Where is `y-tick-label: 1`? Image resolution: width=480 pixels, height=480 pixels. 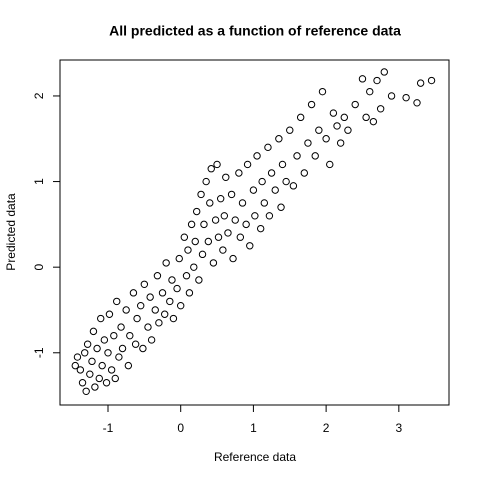
y-tick-label: 1 is located at coordinates (39, 181).